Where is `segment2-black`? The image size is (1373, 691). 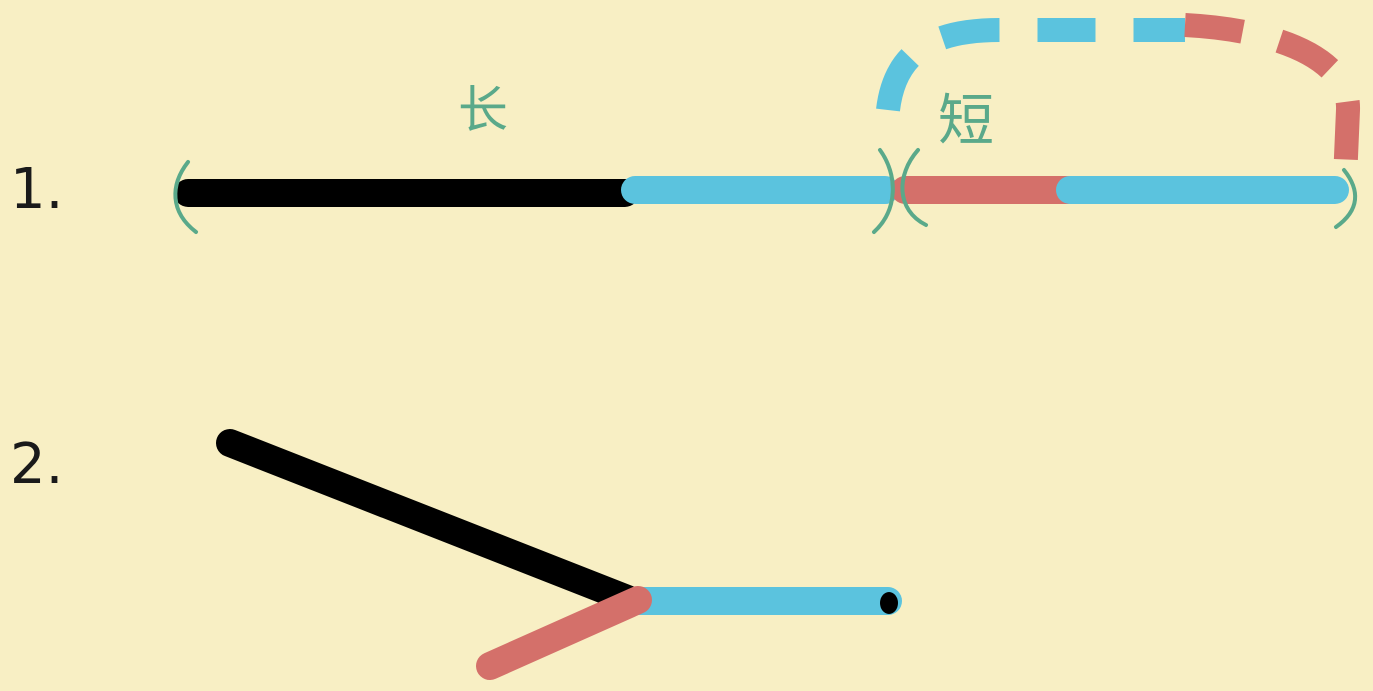
segment2-black is located at coordinates (430, 521).